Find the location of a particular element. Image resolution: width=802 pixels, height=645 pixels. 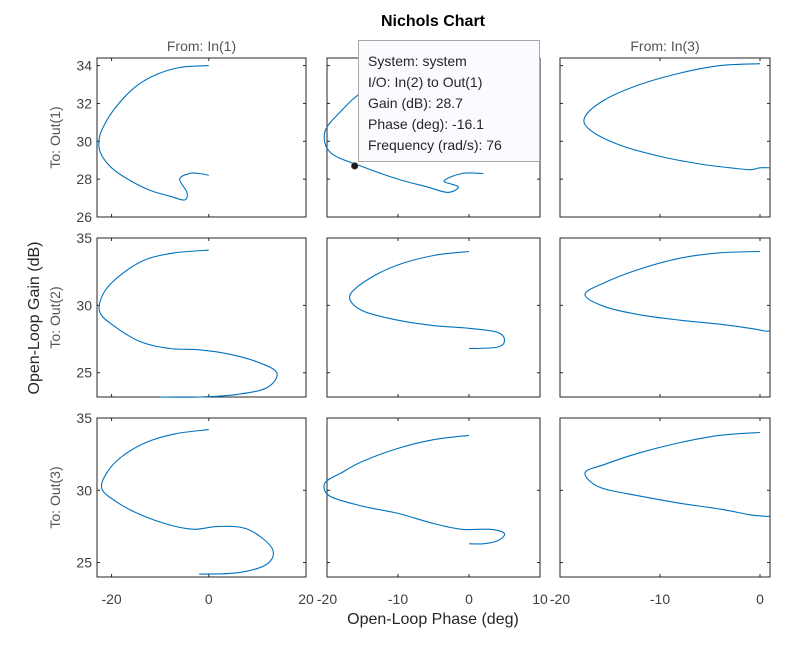

column-title: From: In(1) is located at coordinates (201, 46).